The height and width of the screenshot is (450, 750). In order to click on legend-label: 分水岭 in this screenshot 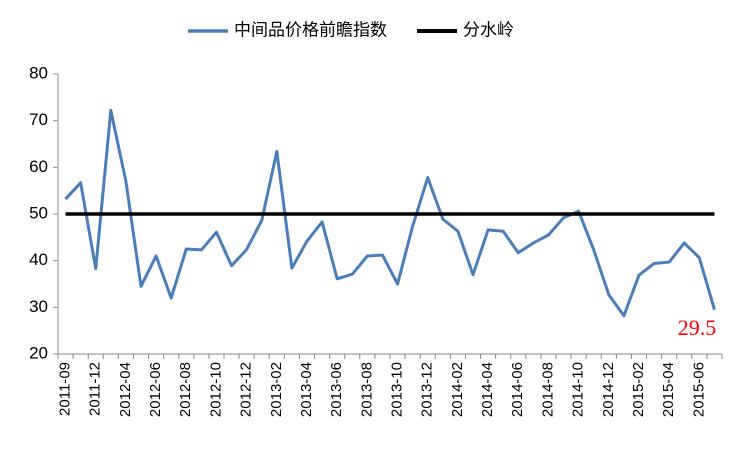, I will do `click(488, 29)`.